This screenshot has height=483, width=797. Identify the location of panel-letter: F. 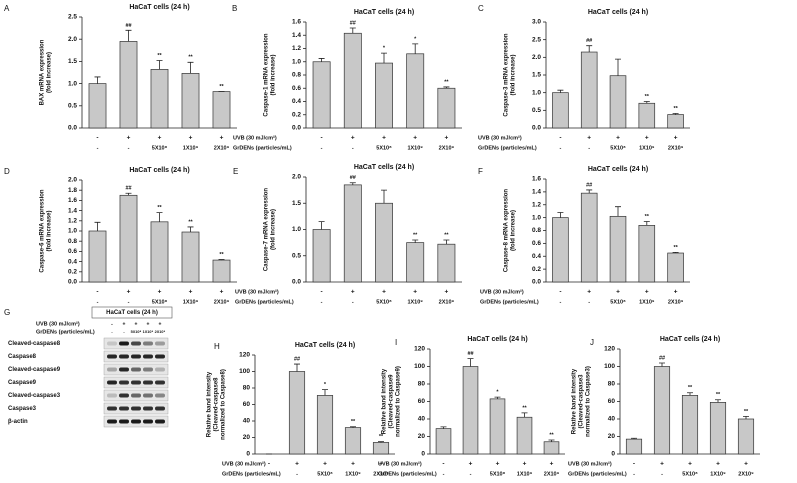
(480, 171).